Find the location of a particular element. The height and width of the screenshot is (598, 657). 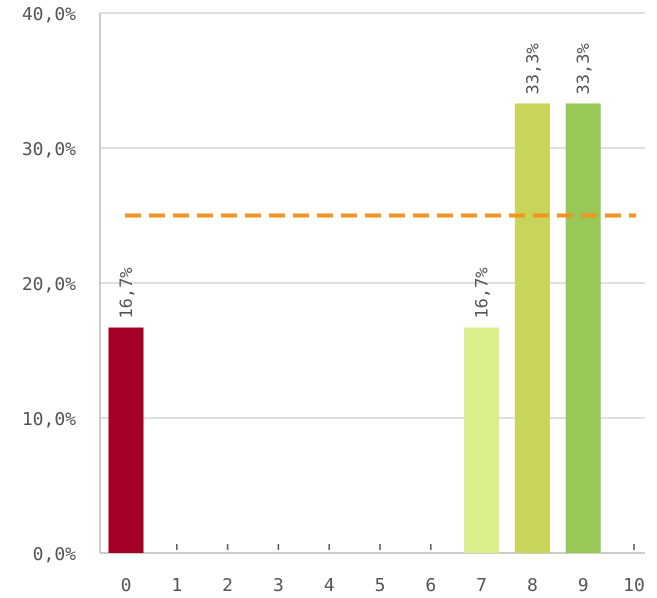

data-label-7: 16,7% is located at coordinates (483, 292).